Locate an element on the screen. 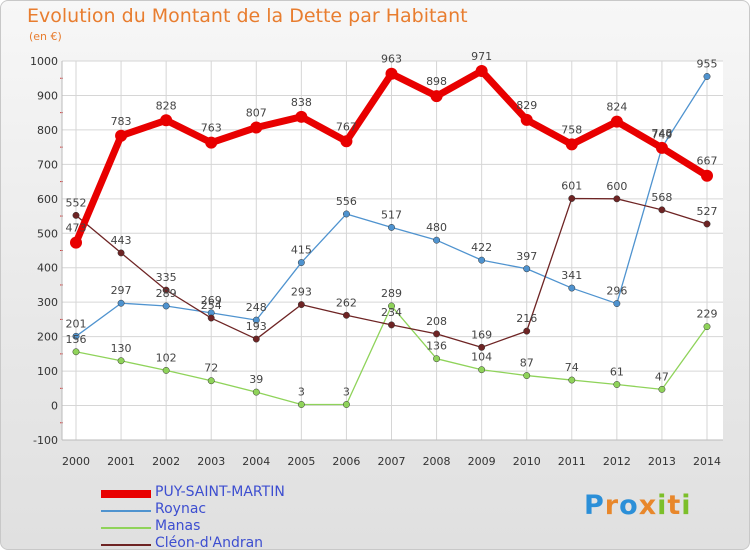 Image resolution: width=750 pixels, height=550 pixels. data-label: 828 is located at coordinates (166, 105).